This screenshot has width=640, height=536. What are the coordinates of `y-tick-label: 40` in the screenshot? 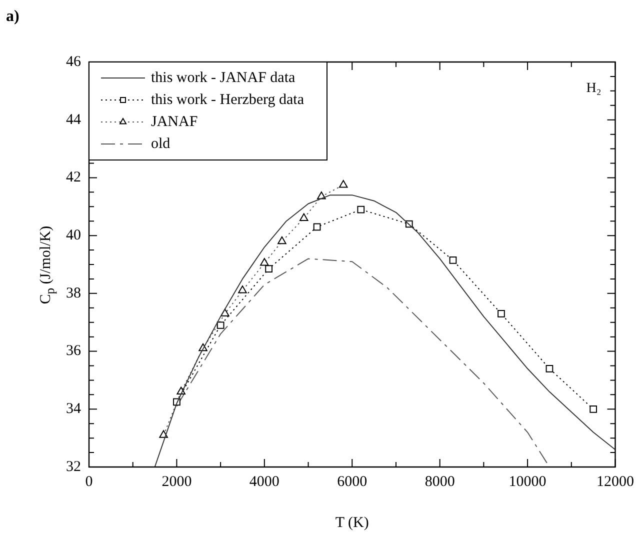 It's located at (73, 236).